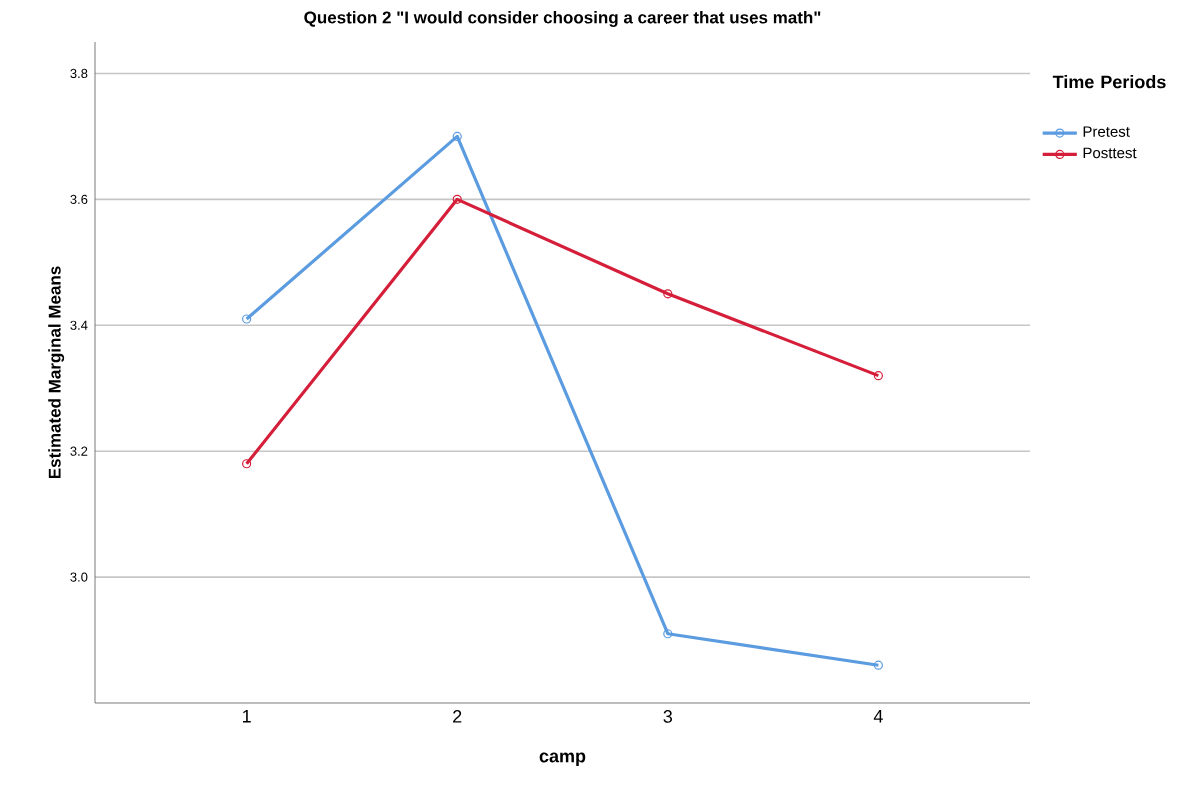 This screenshot has height=796, width=1177. Describe the element at coordinates (668, 716) in the screenshot. I see `x-tick-label: 3` at that location.